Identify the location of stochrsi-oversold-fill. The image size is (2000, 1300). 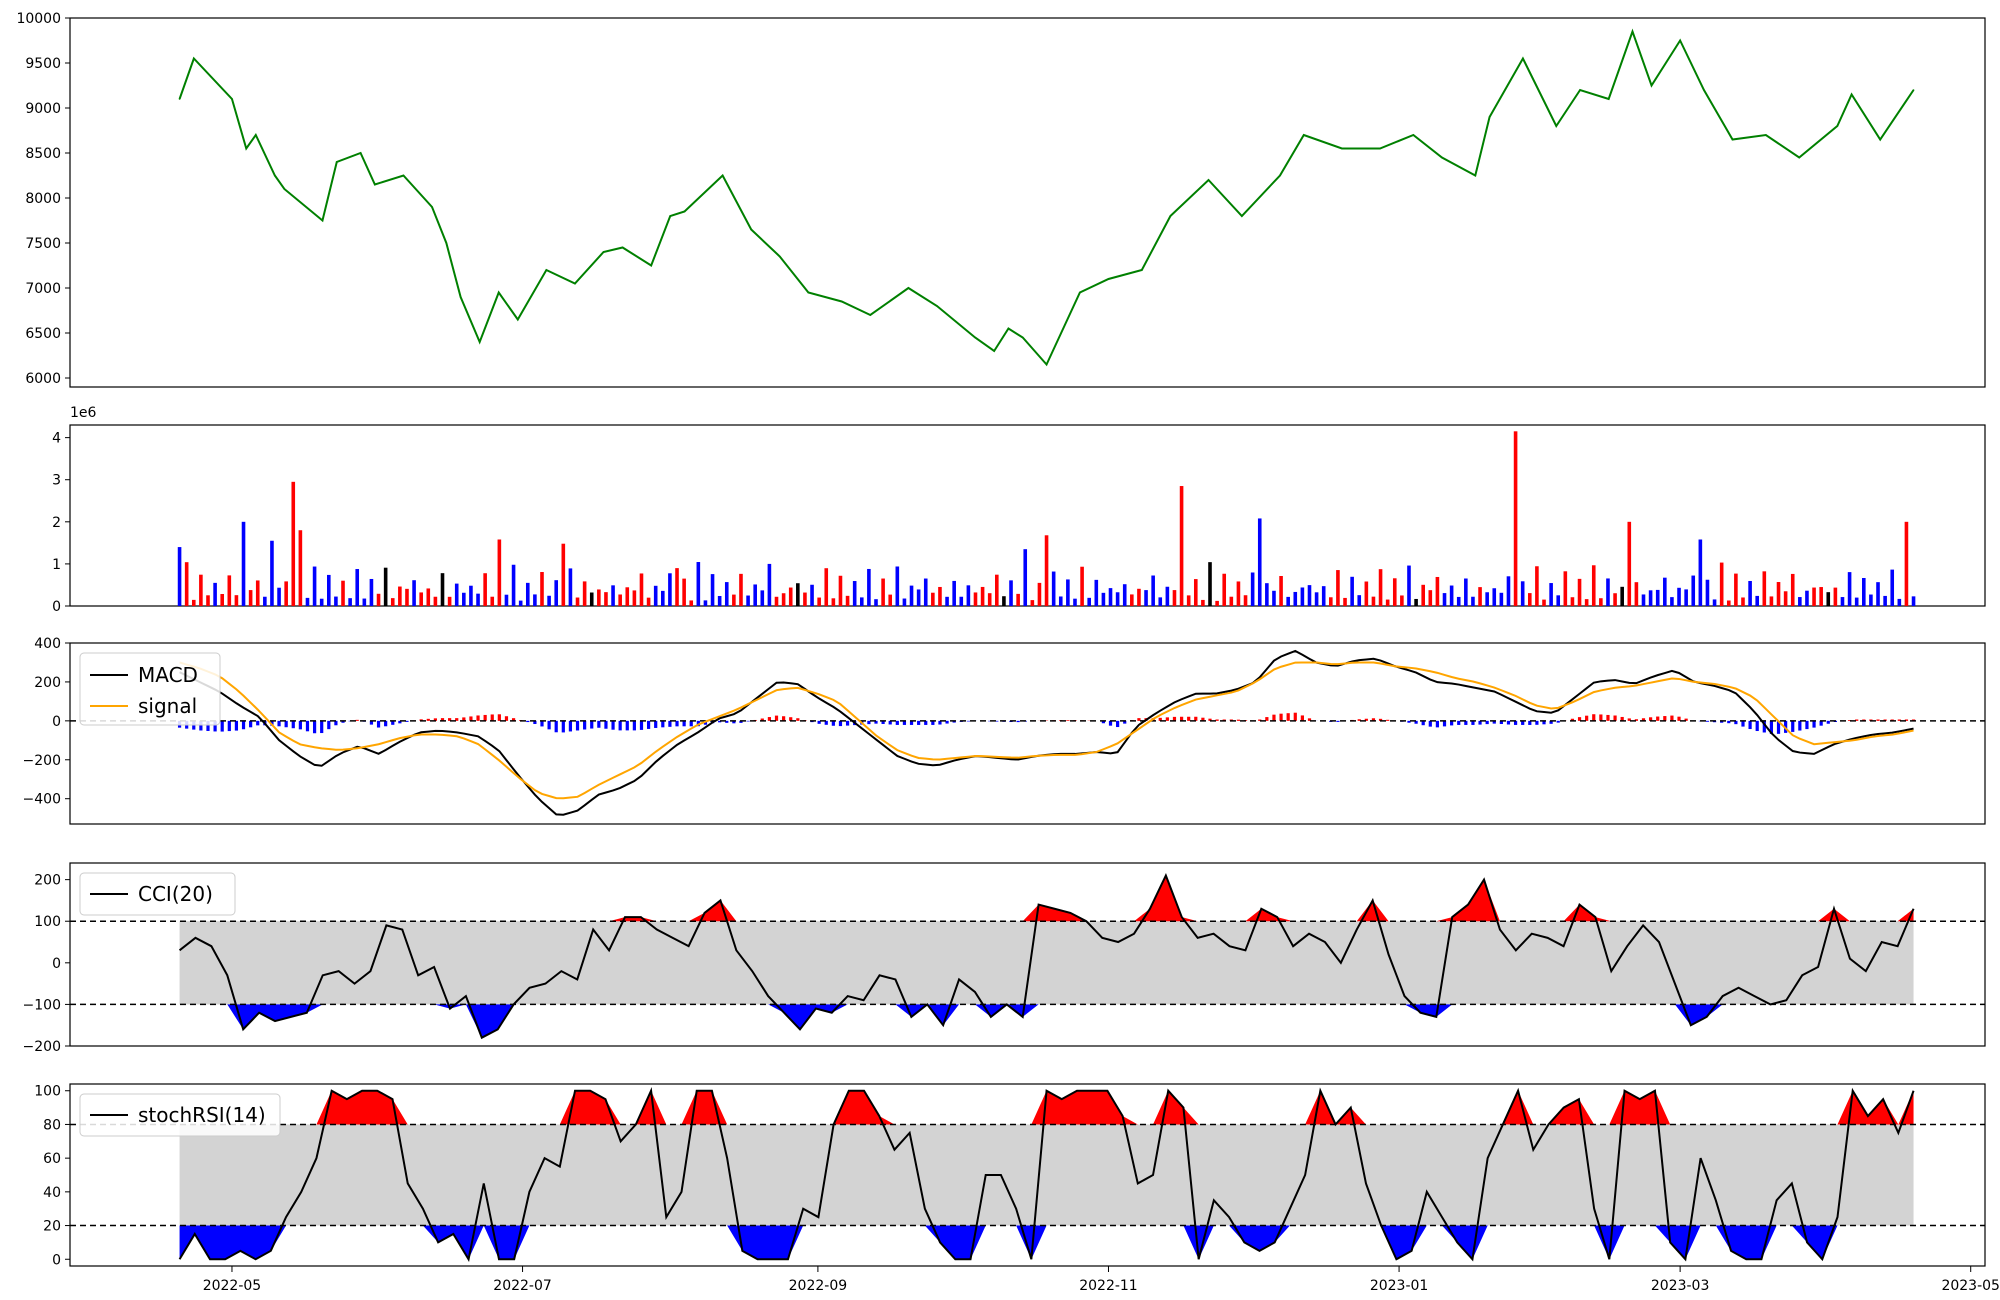
(1046, 1242).